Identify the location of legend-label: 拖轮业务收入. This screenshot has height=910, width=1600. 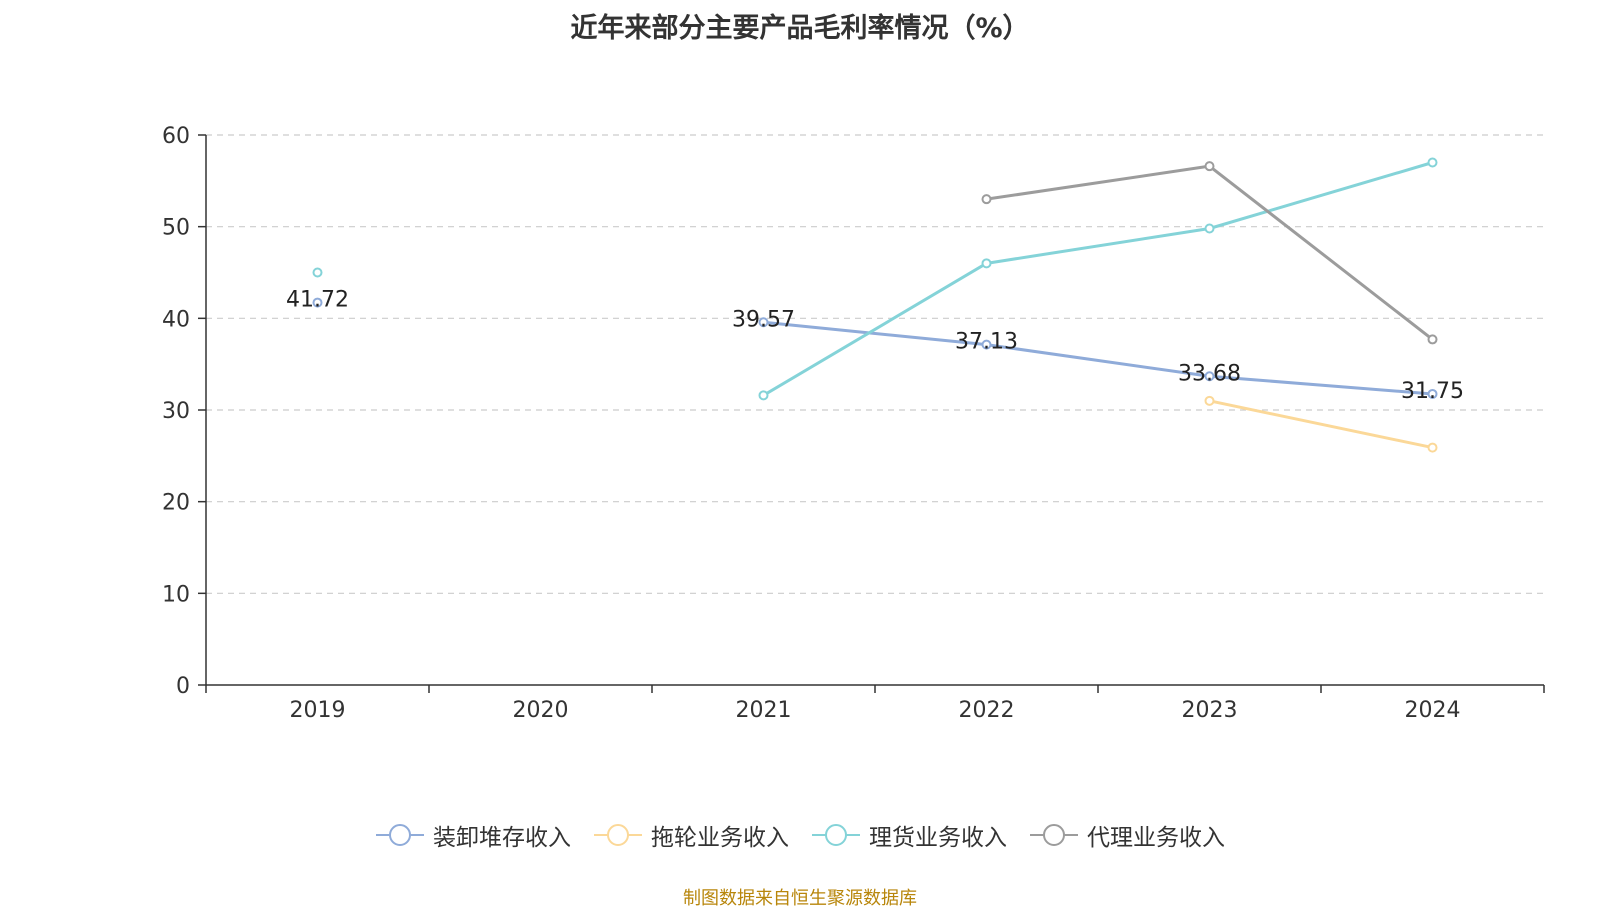
(720, 838).